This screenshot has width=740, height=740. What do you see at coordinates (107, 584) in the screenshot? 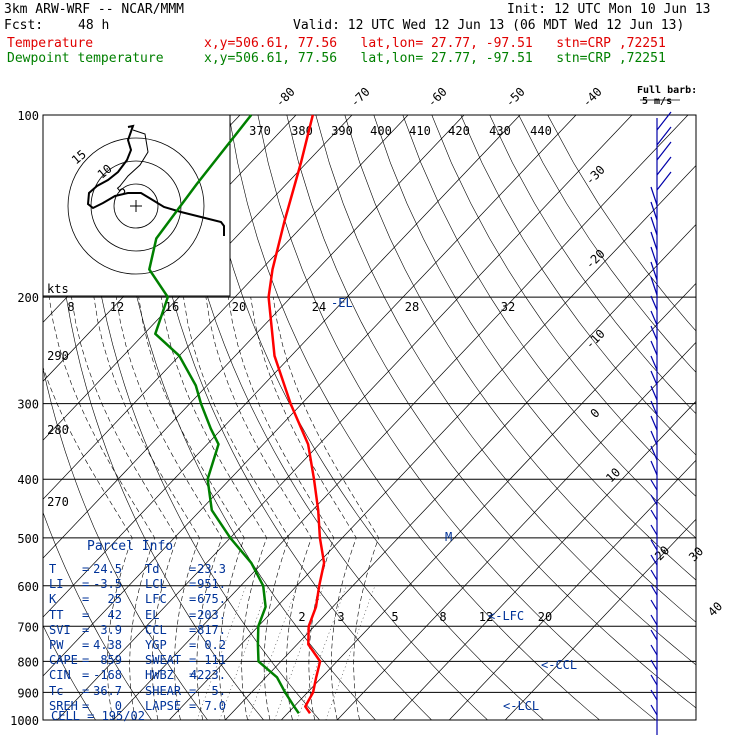
I see `parcel-value--3.5: -3.5` at bounding box center [107, 584].